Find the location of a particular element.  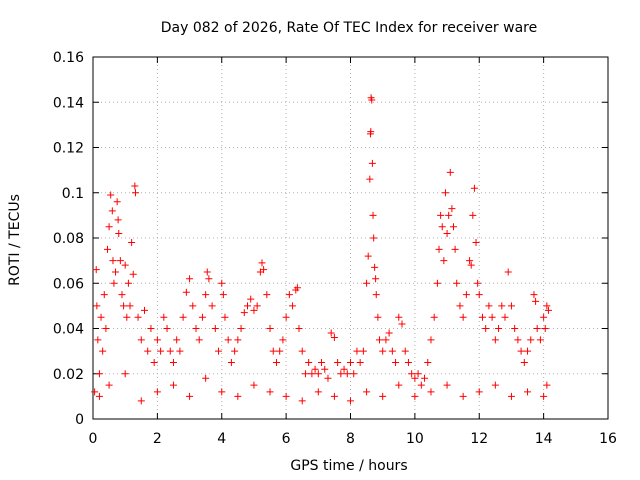

x-tick-label: 14 is located at coordinates (544, 439).